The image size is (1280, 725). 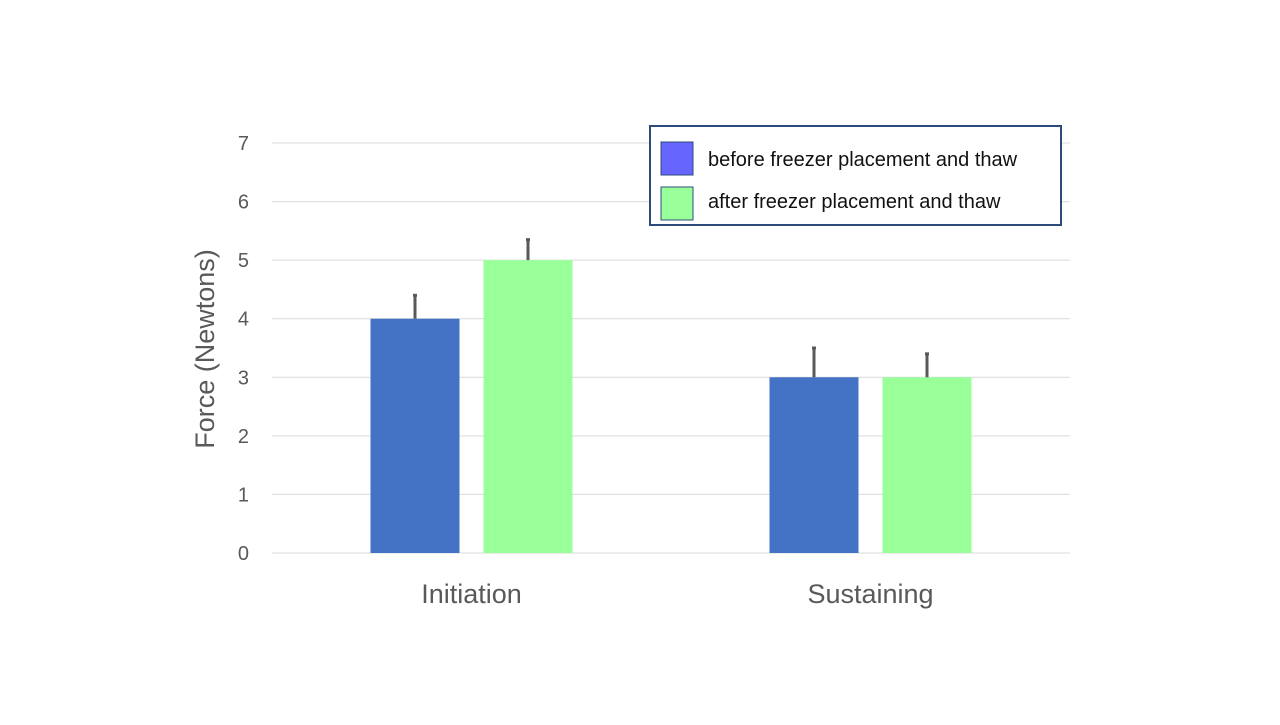 I want to click on y-tick-label: 5, so click(x=243, y=261).